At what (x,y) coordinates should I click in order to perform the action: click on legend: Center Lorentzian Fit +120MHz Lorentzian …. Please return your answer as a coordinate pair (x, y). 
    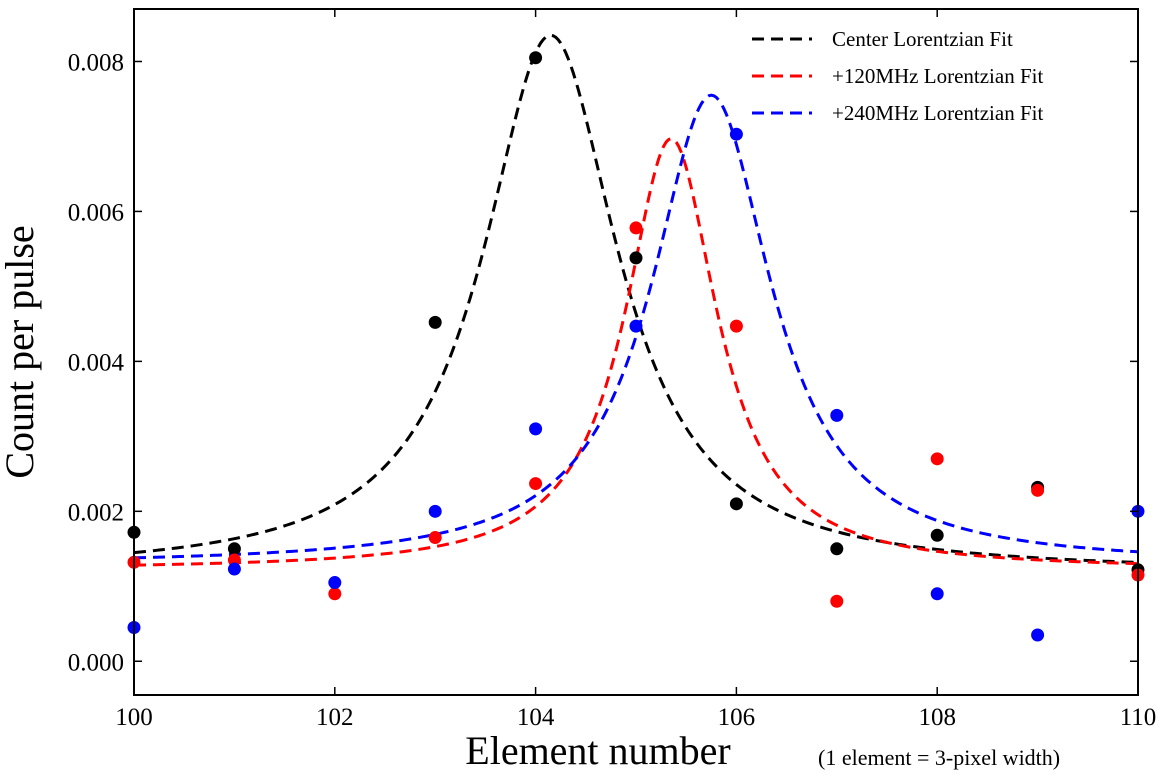
    Looking at the image, I should click on (897, 76).